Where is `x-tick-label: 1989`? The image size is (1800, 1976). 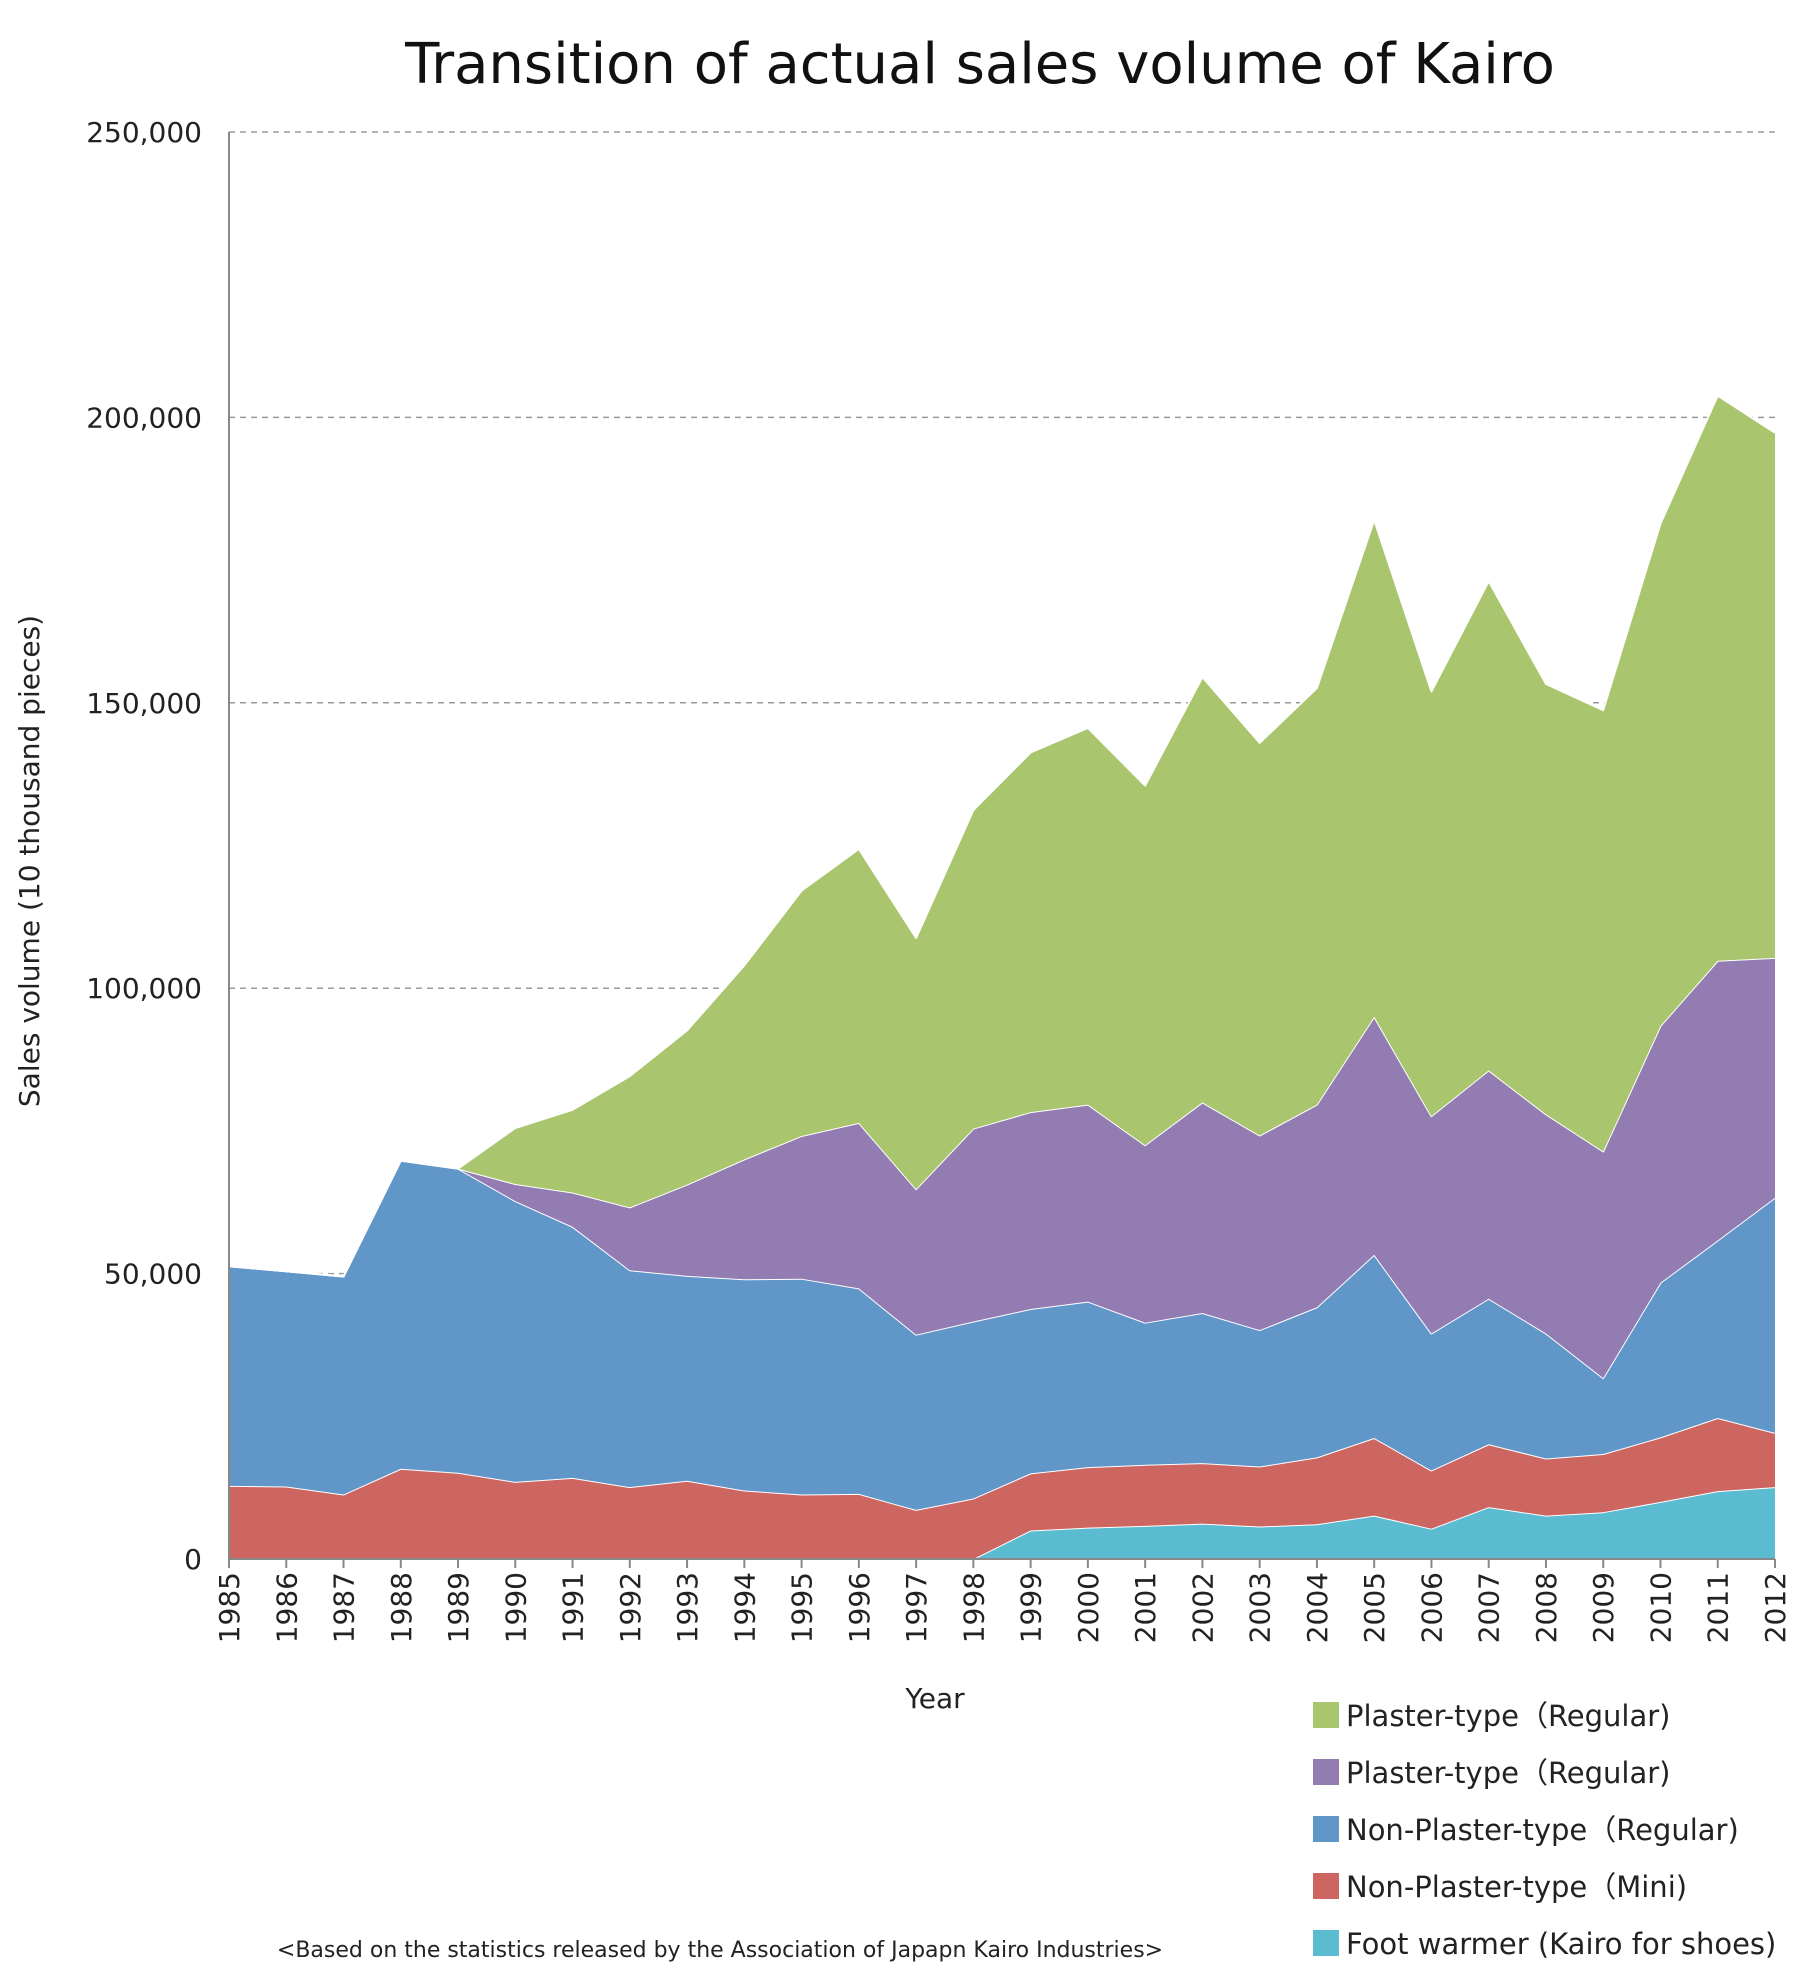
x-tick-label: 1989 is located at coordinates (458, 1607).